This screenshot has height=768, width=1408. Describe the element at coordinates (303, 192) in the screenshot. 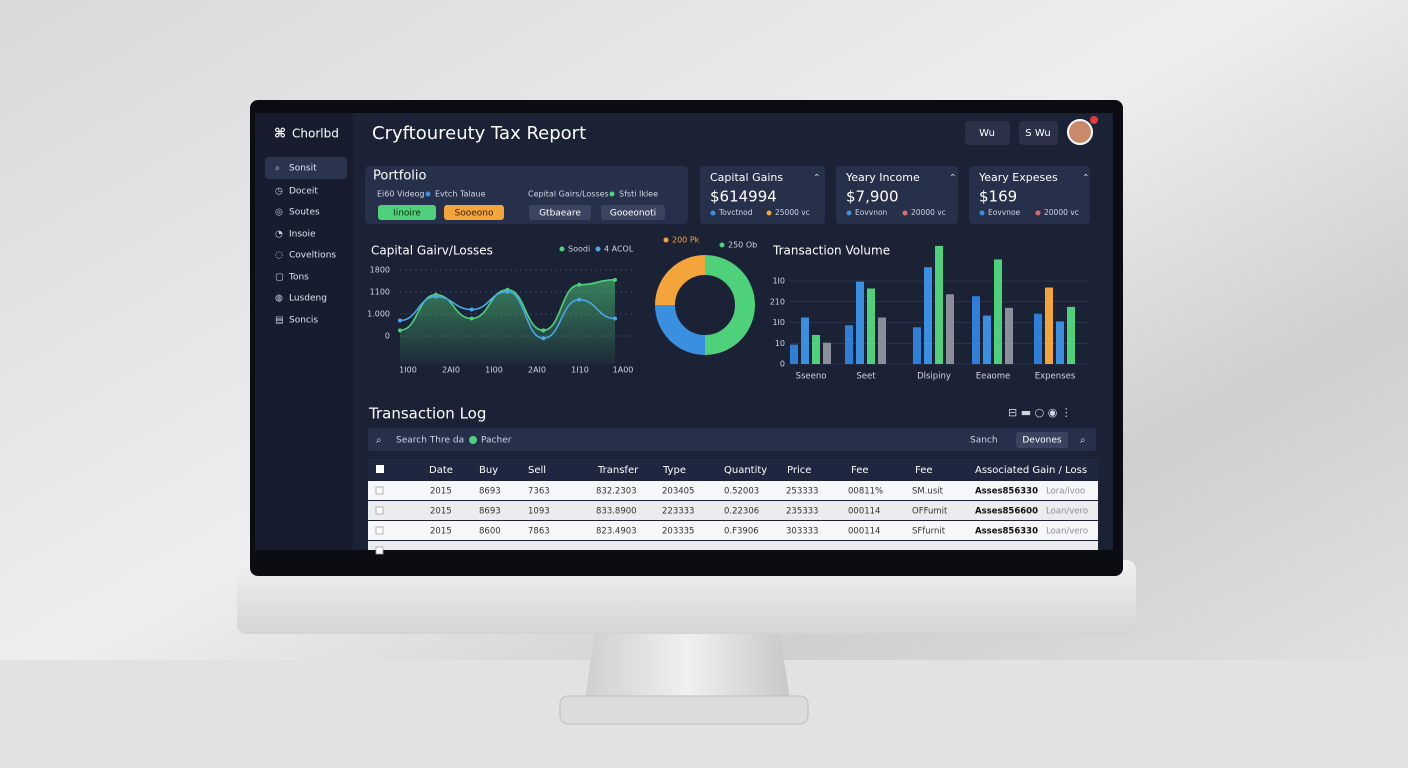

I see `nav-item: Doceit` at that location.